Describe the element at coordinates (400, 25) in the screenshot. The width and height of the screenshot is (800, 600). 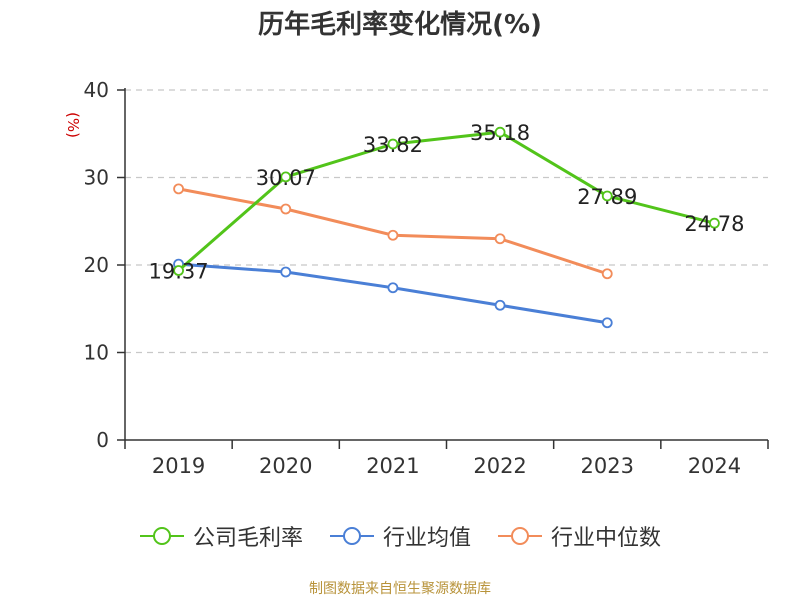
I see `chart-title: 历年毛利率变化情况(%)` at that location.